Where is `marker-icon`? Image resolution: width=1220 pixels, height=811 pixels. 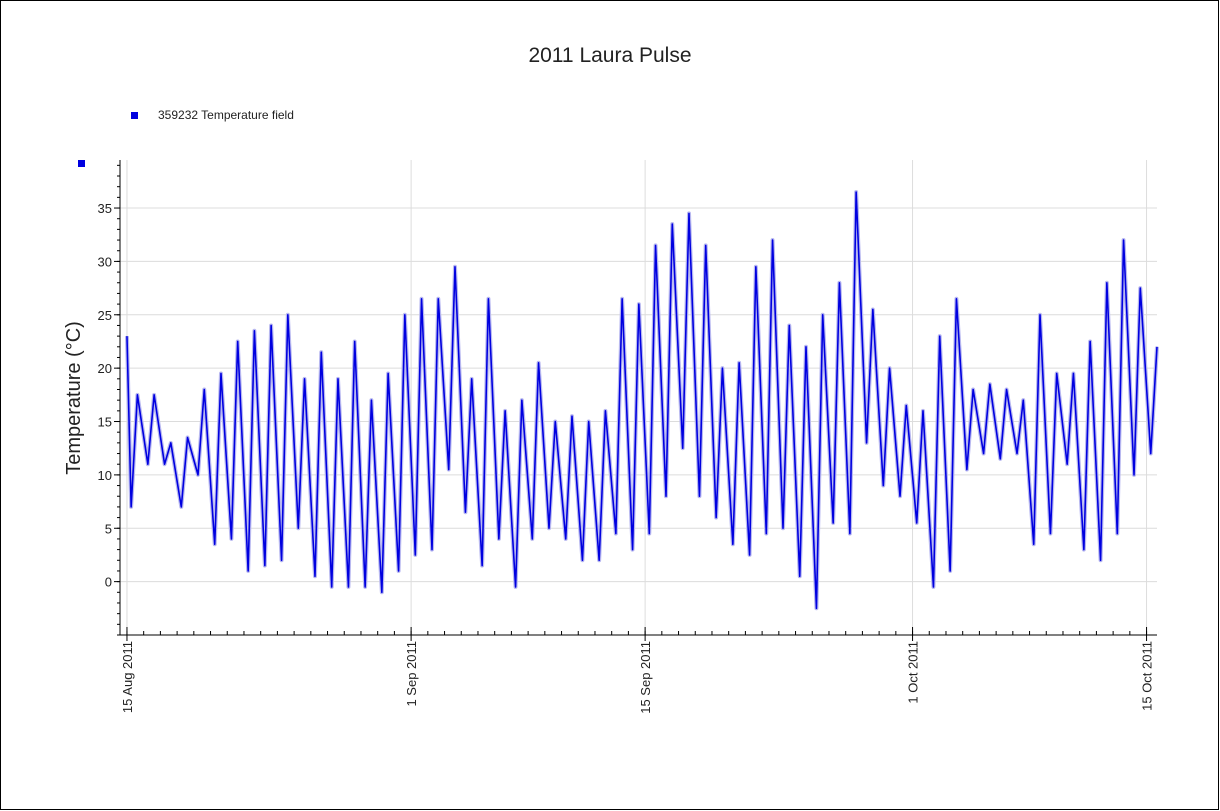
marker-icon is located at coordinates (81, 163).